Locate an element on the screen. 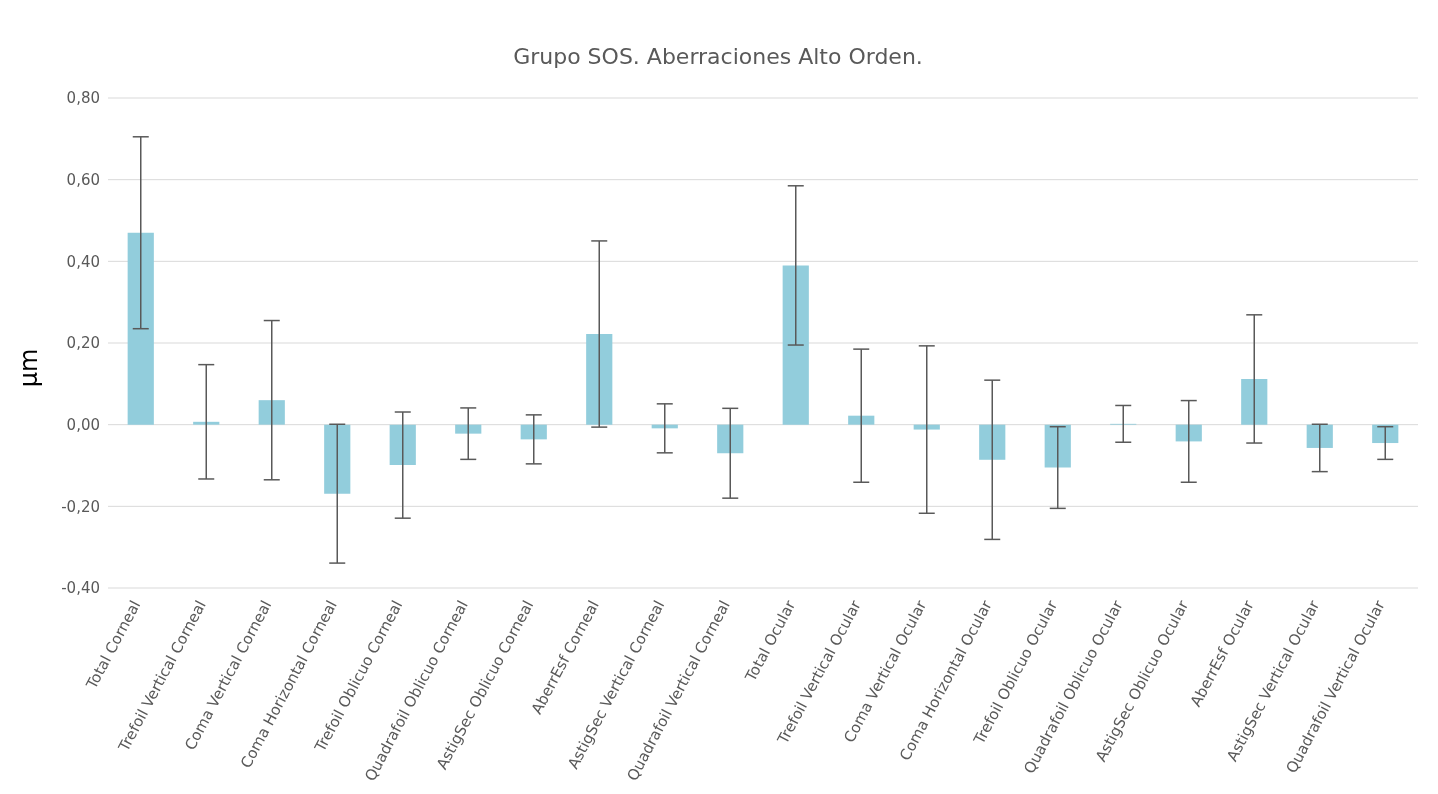  y-tick-label: -0,20 is located at coordinates (80, 506).